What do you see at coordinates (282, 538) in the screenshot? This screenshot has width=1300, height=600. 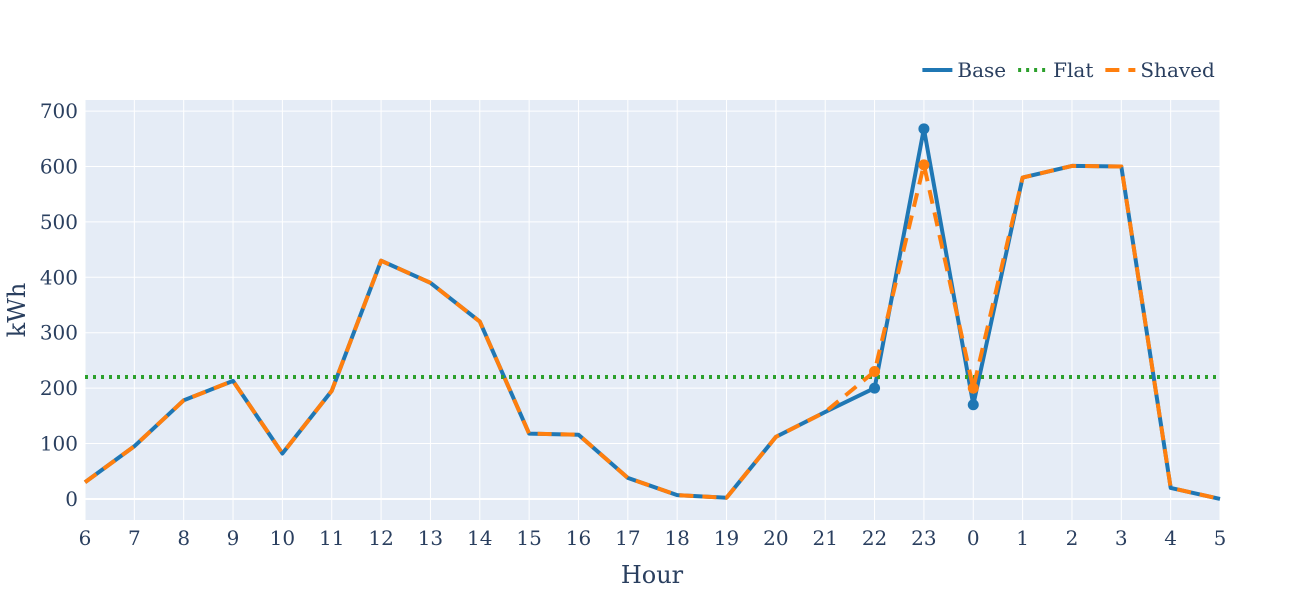 I see `x-tick-label: 10` at bounding box center [282, 538].